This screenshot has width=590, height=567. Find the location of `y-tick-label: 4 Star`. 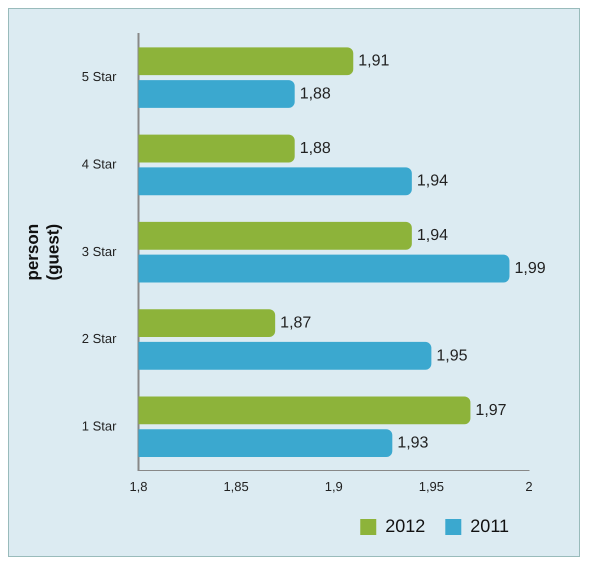

y-tick-label: 4 Star is located at coordinates (100, 164).